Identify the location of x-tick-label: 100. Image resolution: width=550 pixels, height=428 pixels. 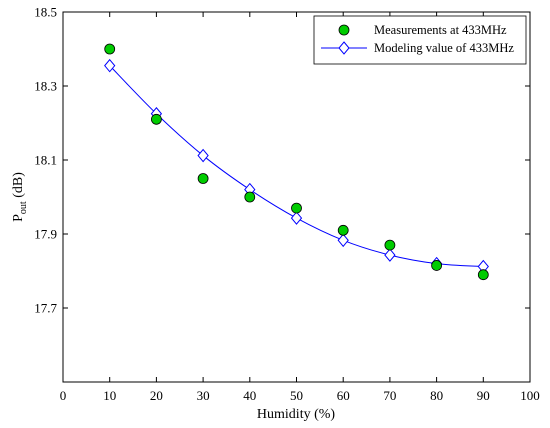
(530, 395).